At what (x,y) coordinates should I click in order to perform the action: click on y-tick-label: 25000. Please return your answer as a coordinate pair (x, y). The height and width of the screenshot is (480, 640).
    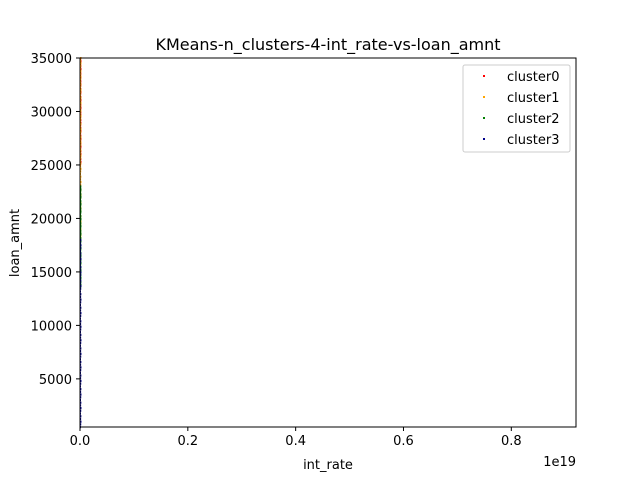
    Looking at the image, I should click on (51, 166).